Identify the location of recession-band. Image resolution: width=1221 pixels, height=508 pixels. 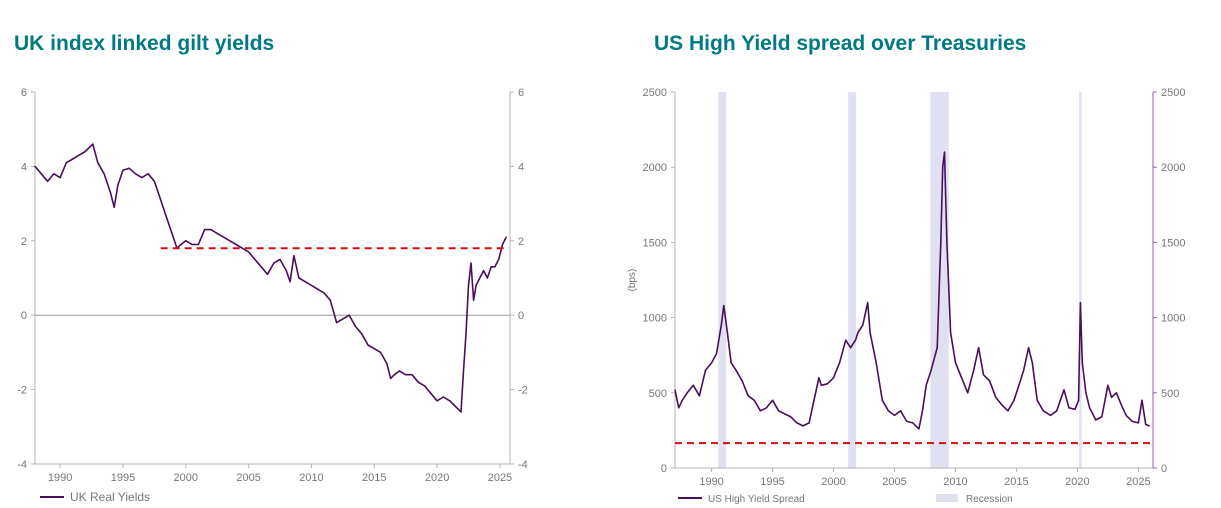
(1080, 280).